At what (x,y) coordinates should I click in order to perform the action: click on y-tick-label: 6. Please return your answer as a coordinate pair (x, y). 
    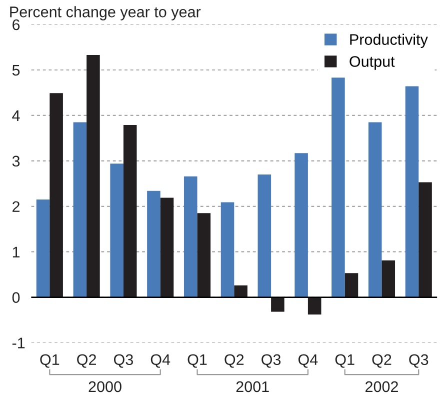
    Looking at the image, I should click on (16, 24).